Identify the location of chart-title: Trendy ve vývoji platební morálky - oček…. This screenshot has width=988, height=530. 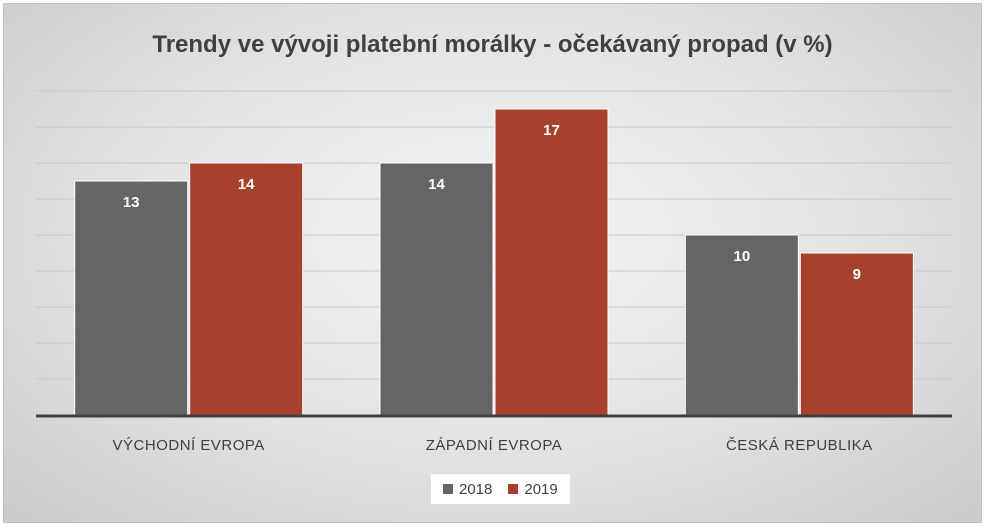
(492, 44).